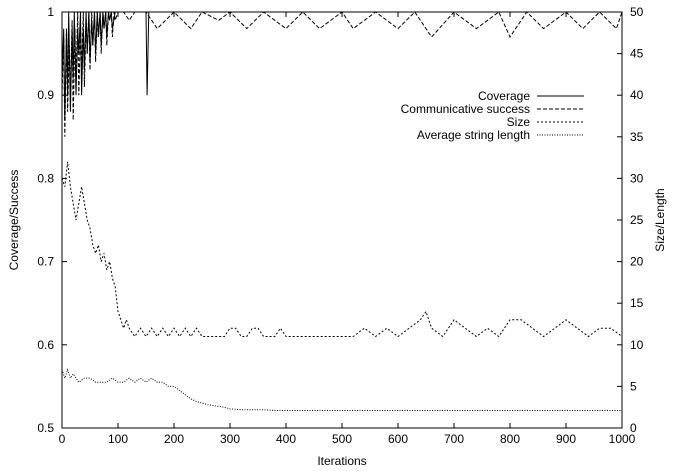 This screenshot has width=679, height=471. What do you see at coordinates (454, 439) in the screenshot?
I see `x-tick-label: 700` at bounding box center [454, 439].